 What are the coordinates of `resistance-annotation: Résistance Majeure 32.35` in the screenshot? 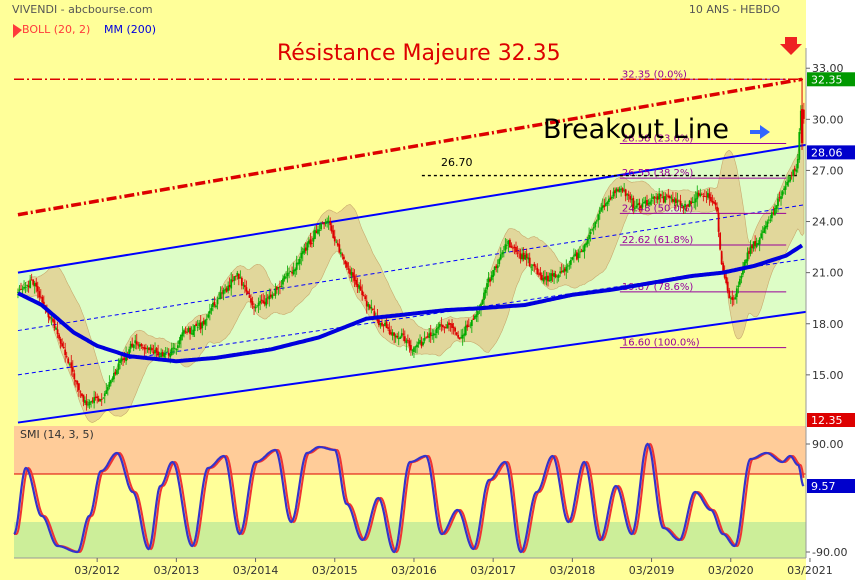 It's located at (419, 53).